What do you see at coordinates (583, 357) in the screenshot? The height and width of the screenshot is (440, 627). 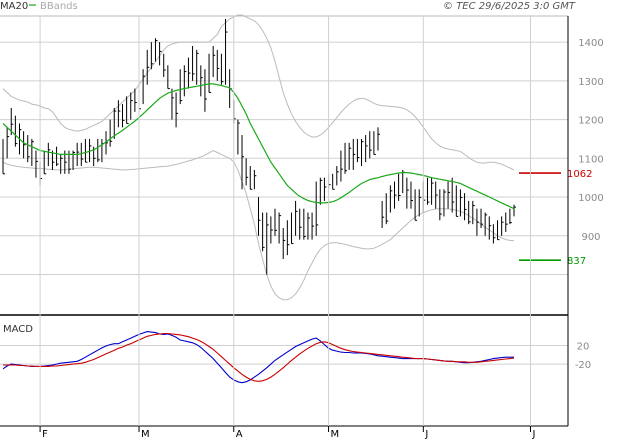 I see `macd-y-axis: 20 -20` at bounding box center [583, 357].